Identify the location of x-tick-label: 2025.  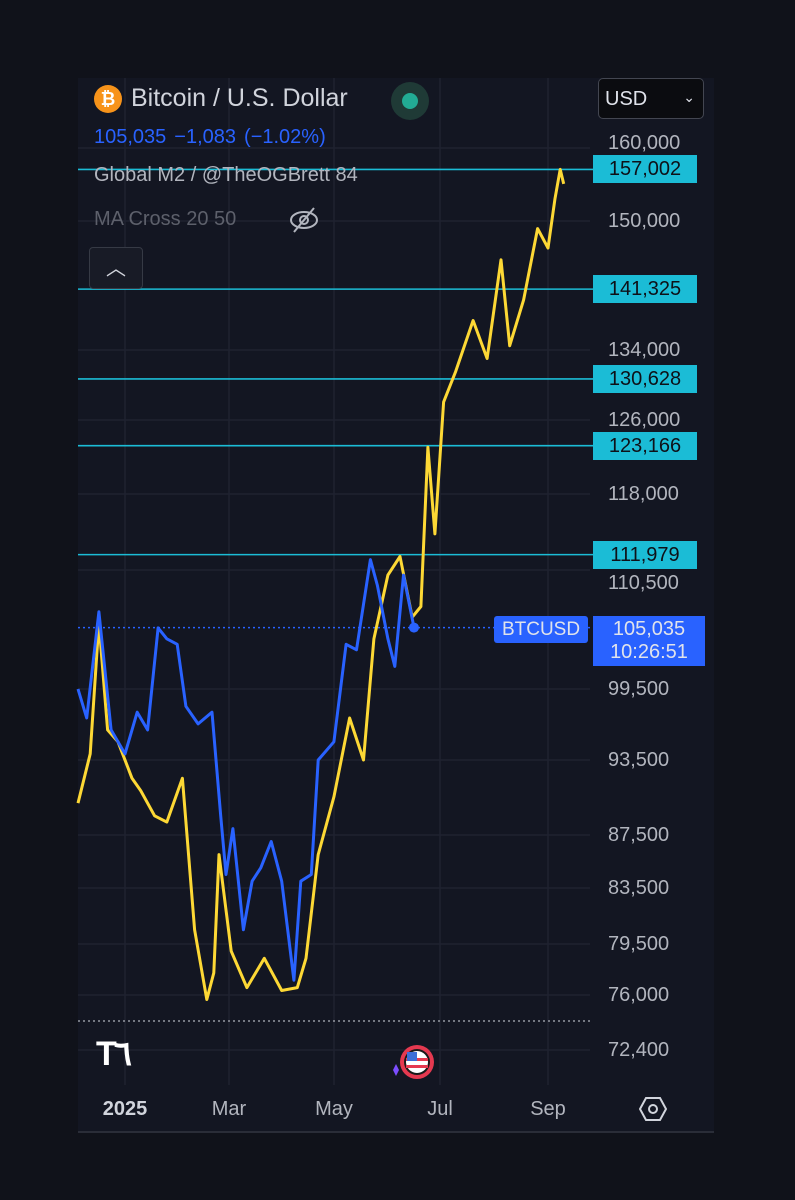
(125, 1109).